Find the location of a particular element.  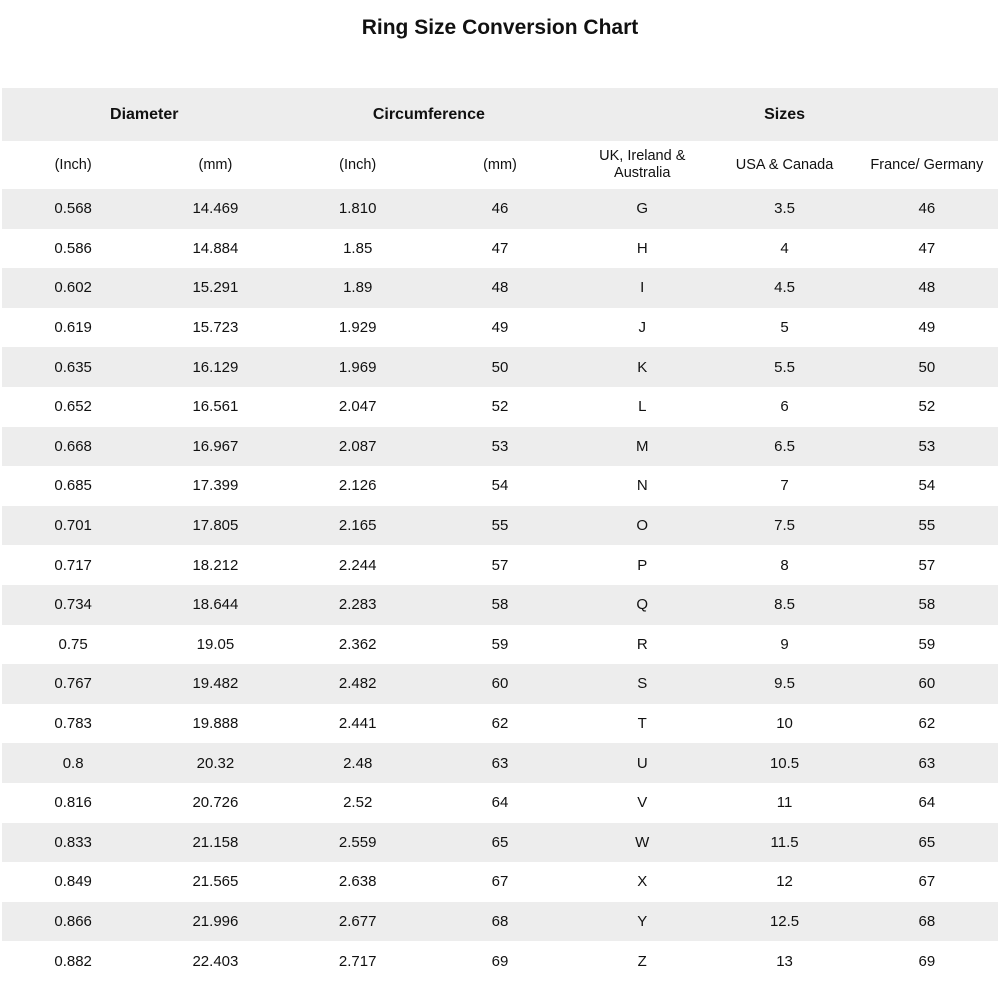

table-cell: 67 is located at coordinates (927, 882).